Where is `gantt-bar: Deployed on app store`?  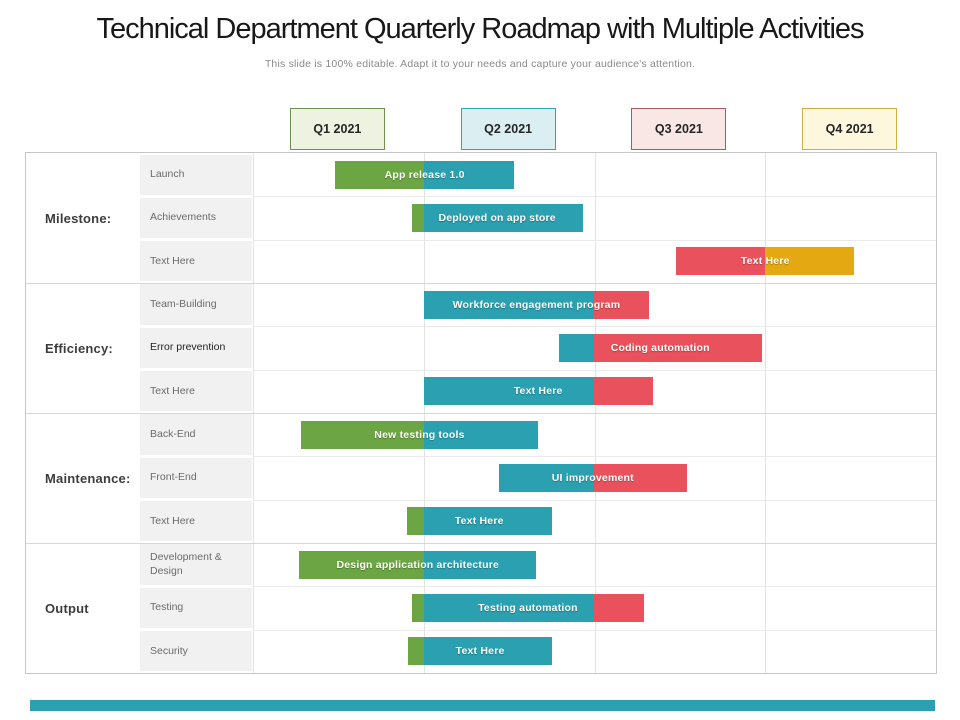
gantt-bar: Deployed on app store is located at coordinates (497, 218).